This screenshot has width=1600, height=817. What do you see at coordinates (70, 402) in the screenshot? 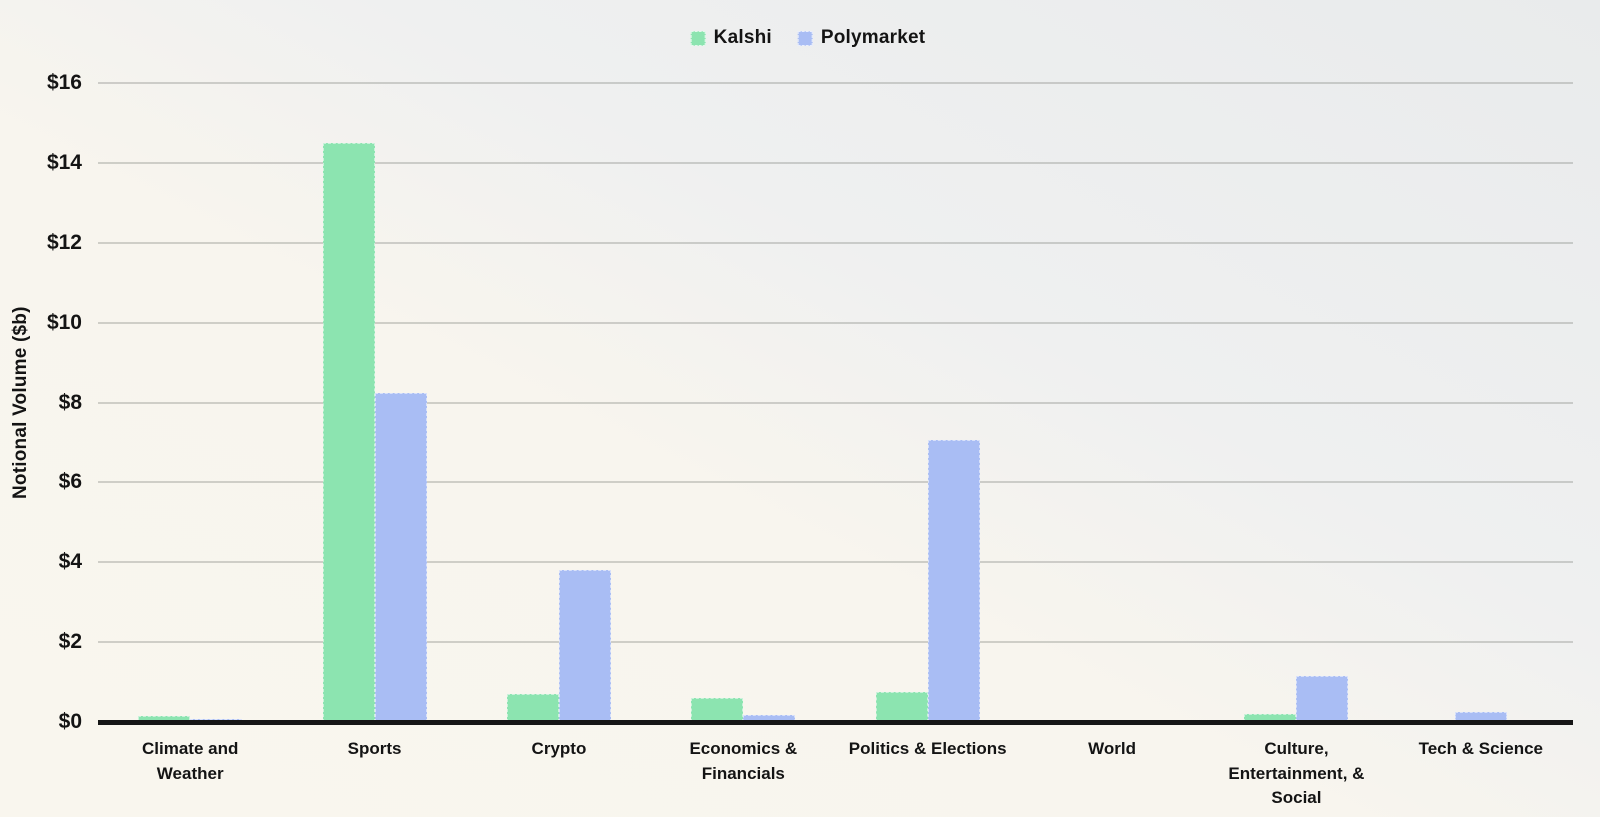
I see `y-axis-tick-label: $8` at bounding box center [70, 402].